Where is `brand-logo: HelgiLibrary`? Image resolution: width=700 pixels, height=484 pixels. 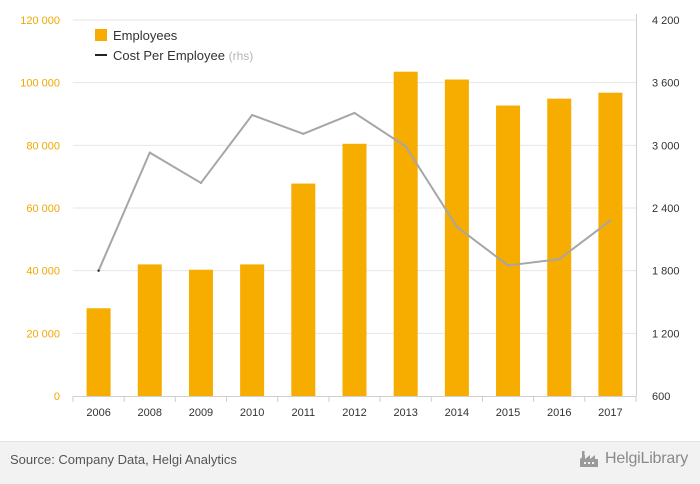 brand-logo: HelgiLibrary is located at coordinates (633, 459).